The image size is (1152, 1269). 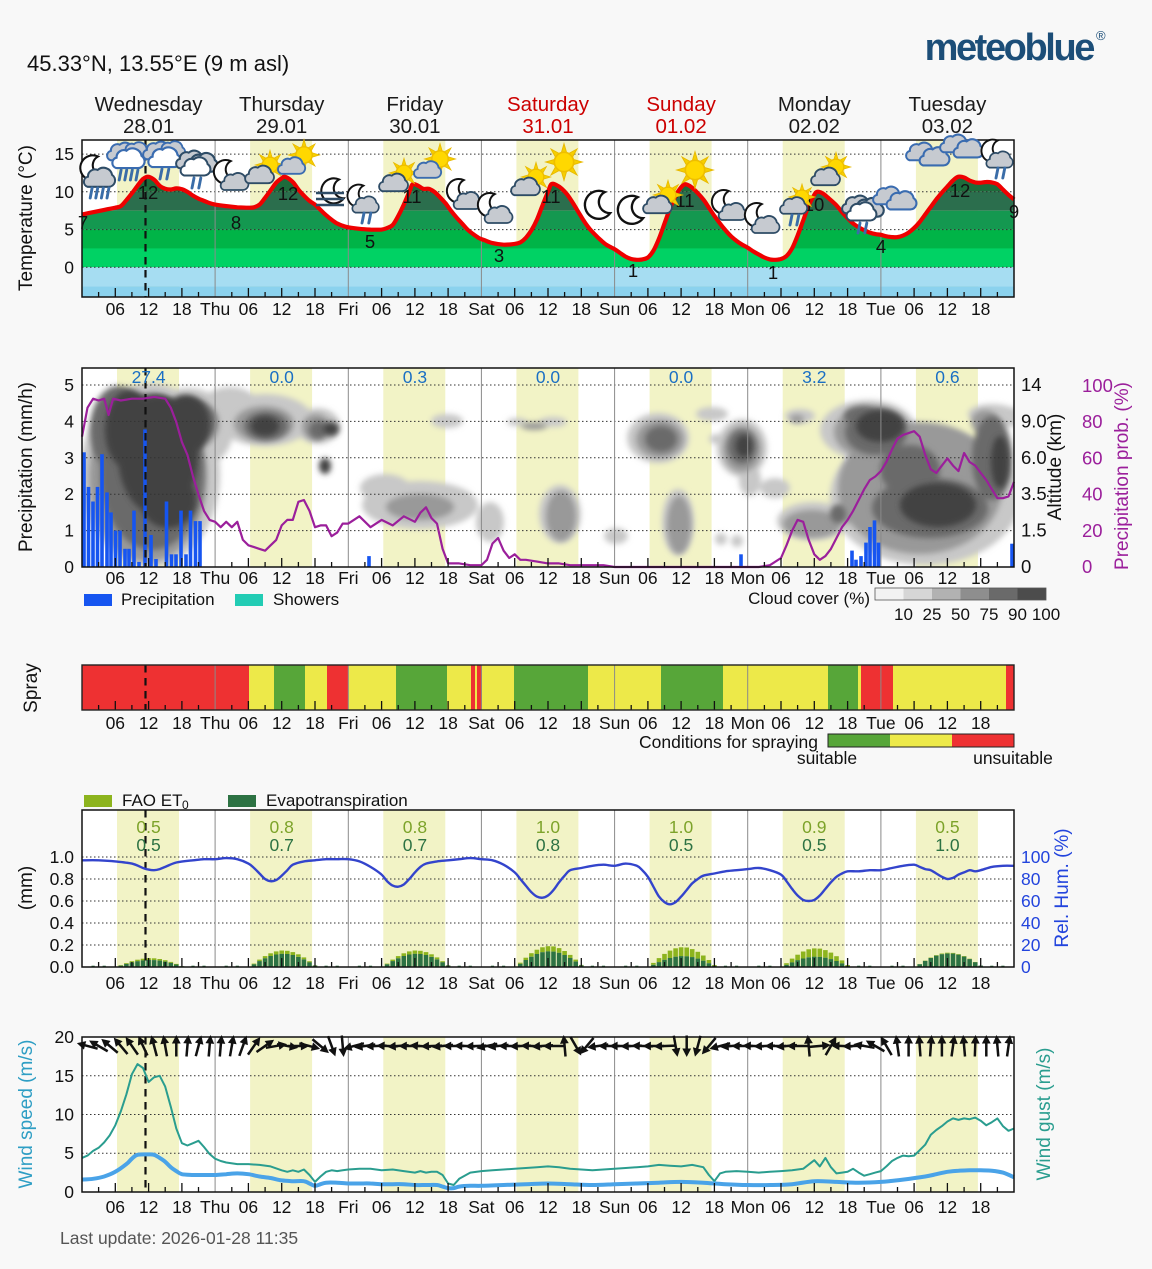 I want to click on svg-text: suitable, so click(x=827, y=758).